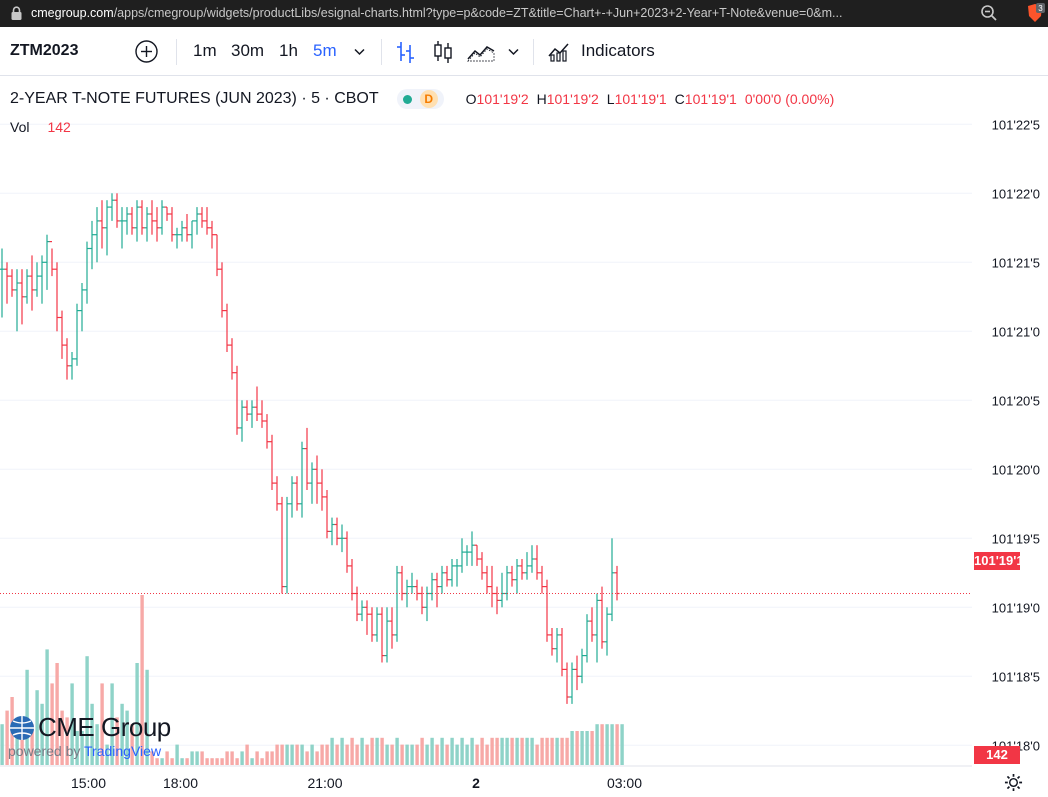 Image resolution: width=1048 pixels, height=797 pixels. Describe the element at coordinates (443, 52) in the screenshot. I see `candlestick-icon` at that location.